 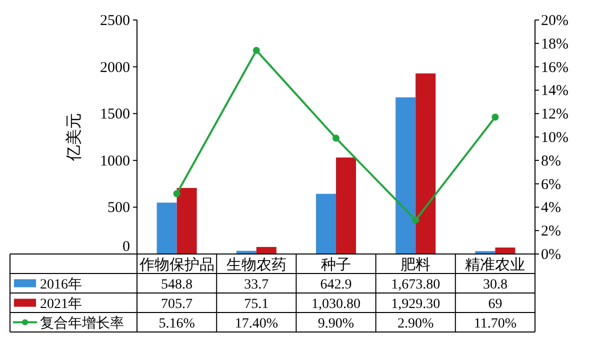 I want to click on data-label: 705.7, so click(x=177, y=304).